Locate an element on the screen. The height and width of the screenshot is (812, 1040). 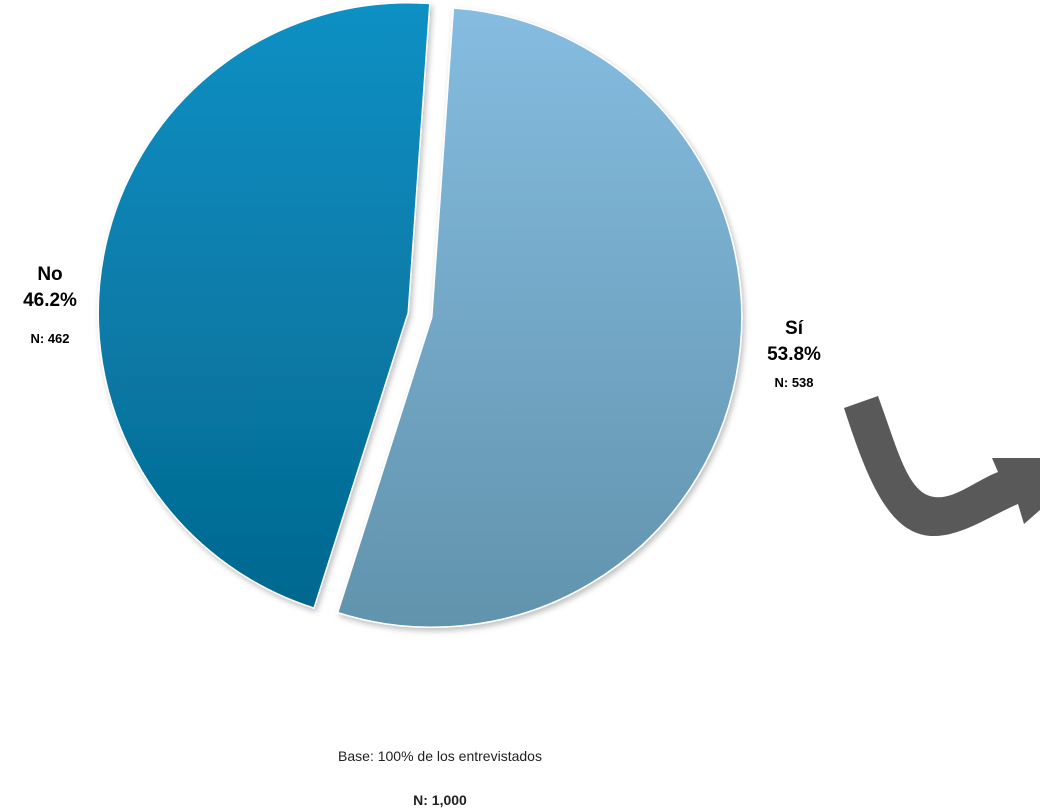
percent-label-si: 53.8% is located at coordinates (794, 354).